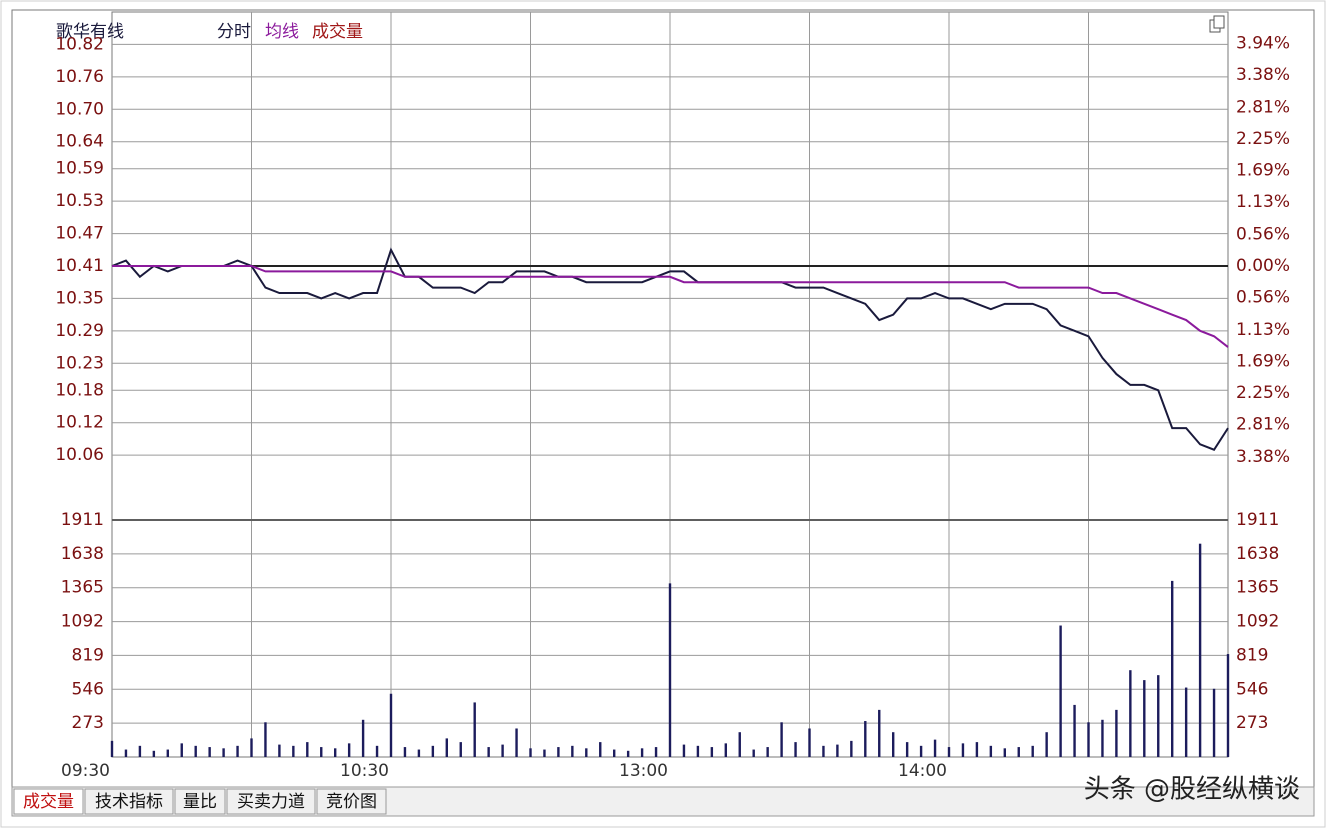  What do you see at coordinates (88, 723) in the screenshot?
I see `y-tick-label: 273` at bounding box center [88, 723].